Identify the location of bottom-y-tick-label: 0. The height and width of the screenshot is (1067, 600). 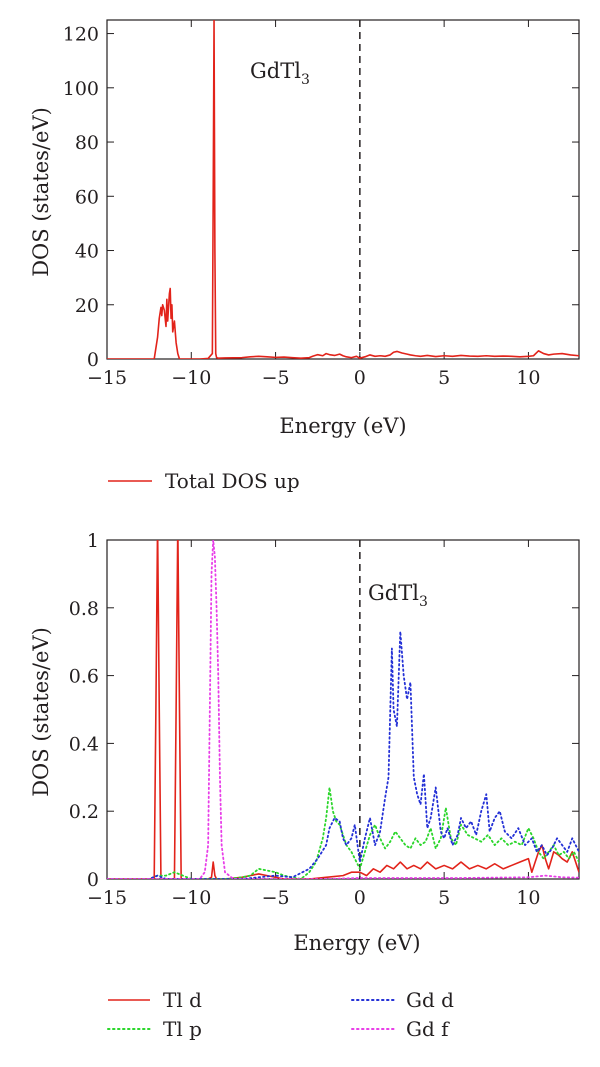
(93, 880).